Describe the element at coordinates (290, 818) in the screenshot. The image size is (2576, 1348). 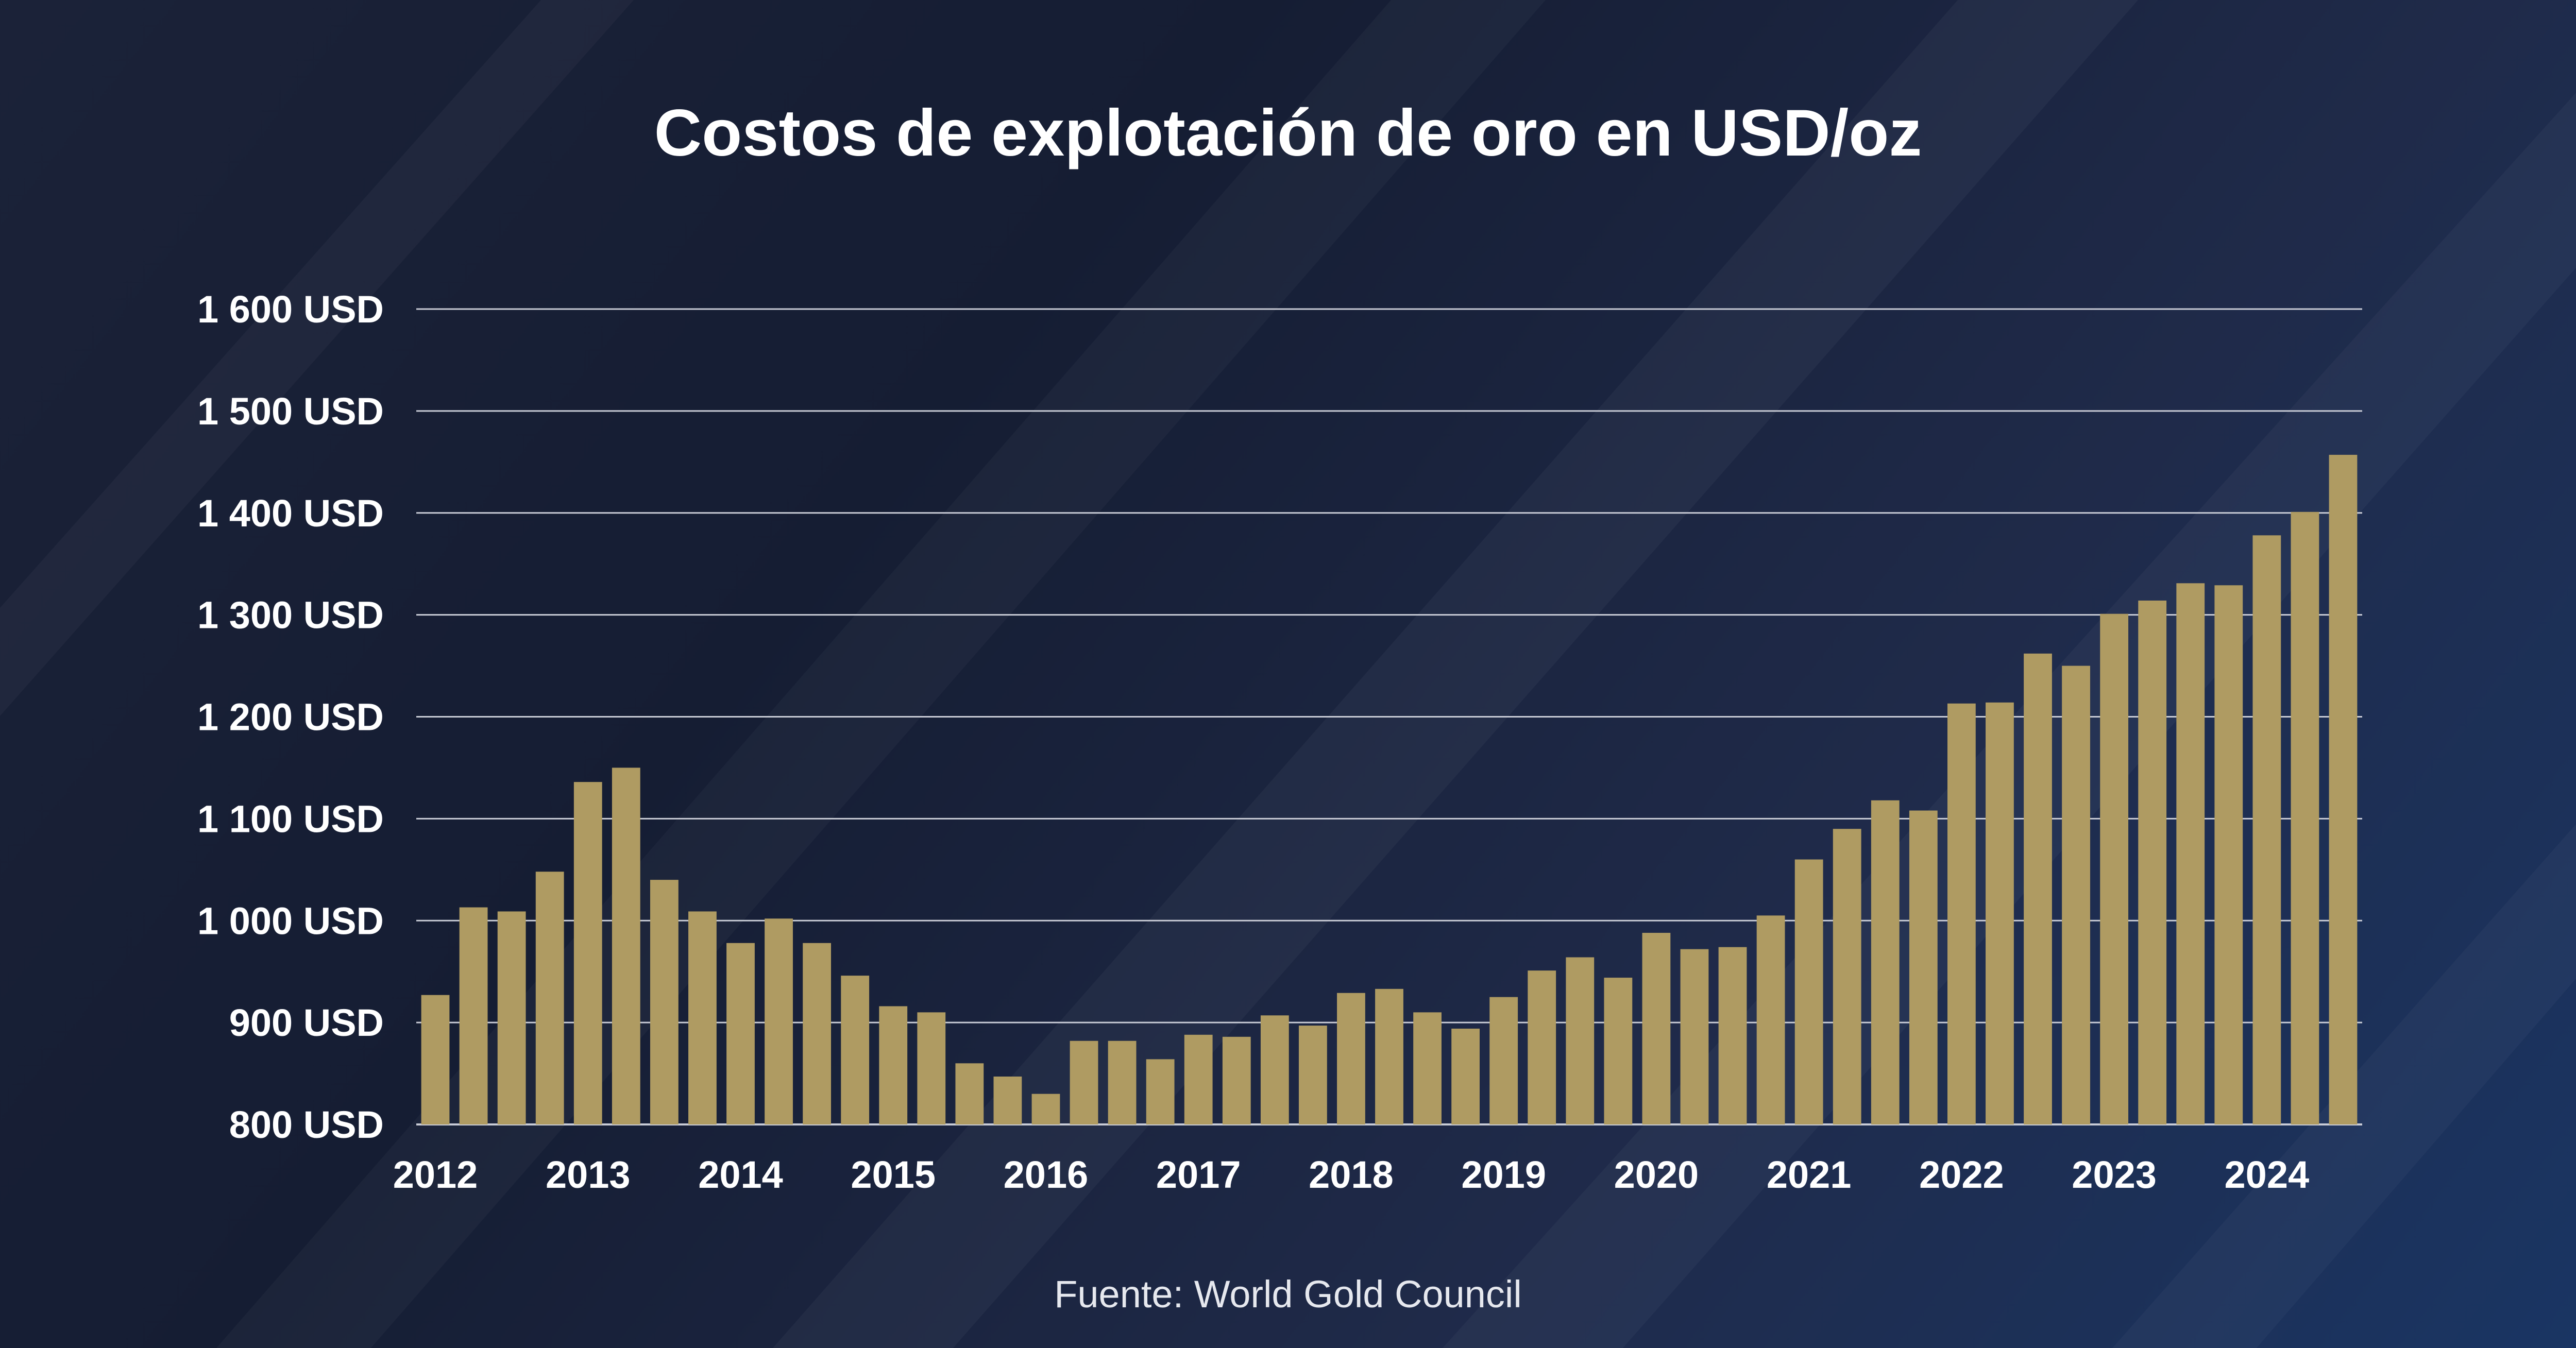
I see `y-tick-label: 1 100 USD` at that location.